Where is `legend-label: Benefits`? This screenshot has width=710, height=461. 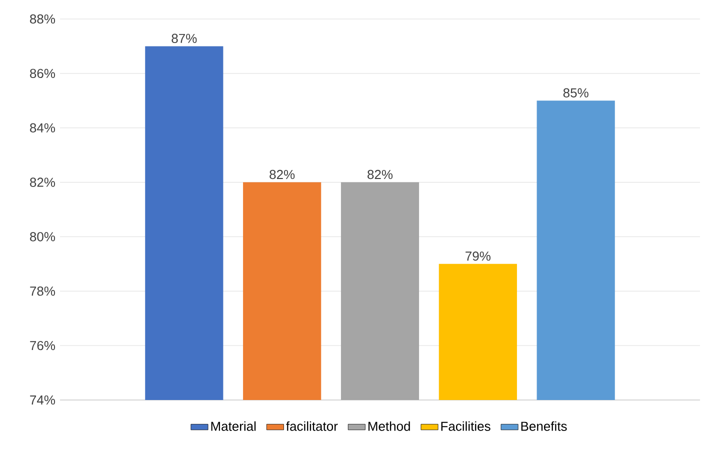 legend-label: Benefits is located at coordinates (544, 426).